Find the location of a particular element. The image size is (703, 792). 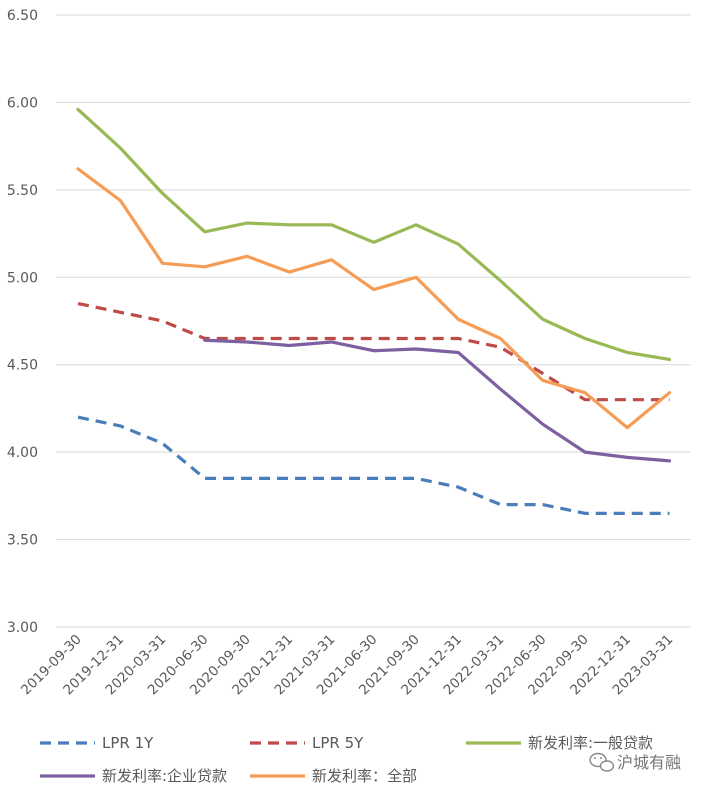

watermark: 沪城有融 is located at coordinates (635, 762).